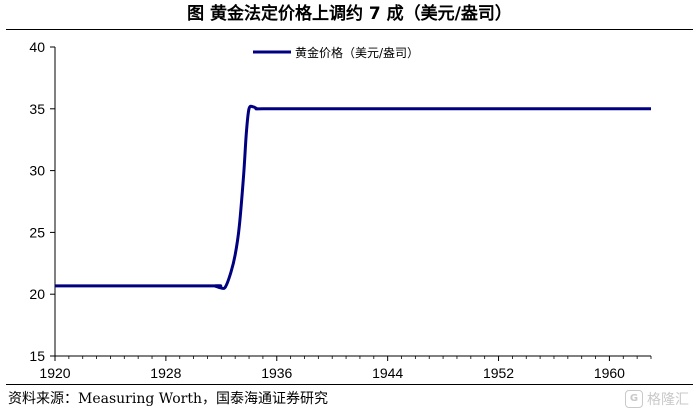 Image resolution: width=699 pixels, height=417 pixels. Describe the element at coordinates (165, 373) in the screenshot. I see `x-tick-label: 1928` at that location.